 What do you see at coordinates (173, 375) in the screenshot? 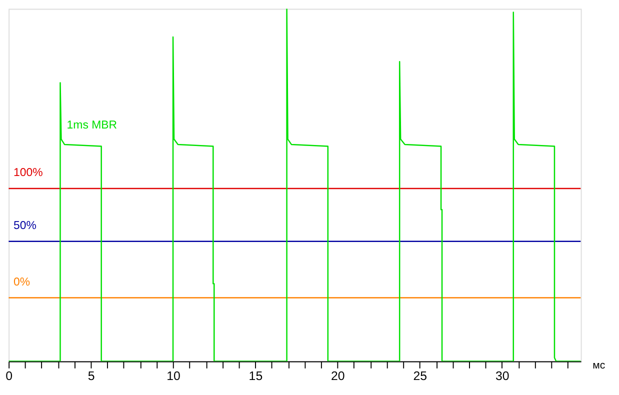
I see `x-tick-label: 10` at bounding box center [173, 375].